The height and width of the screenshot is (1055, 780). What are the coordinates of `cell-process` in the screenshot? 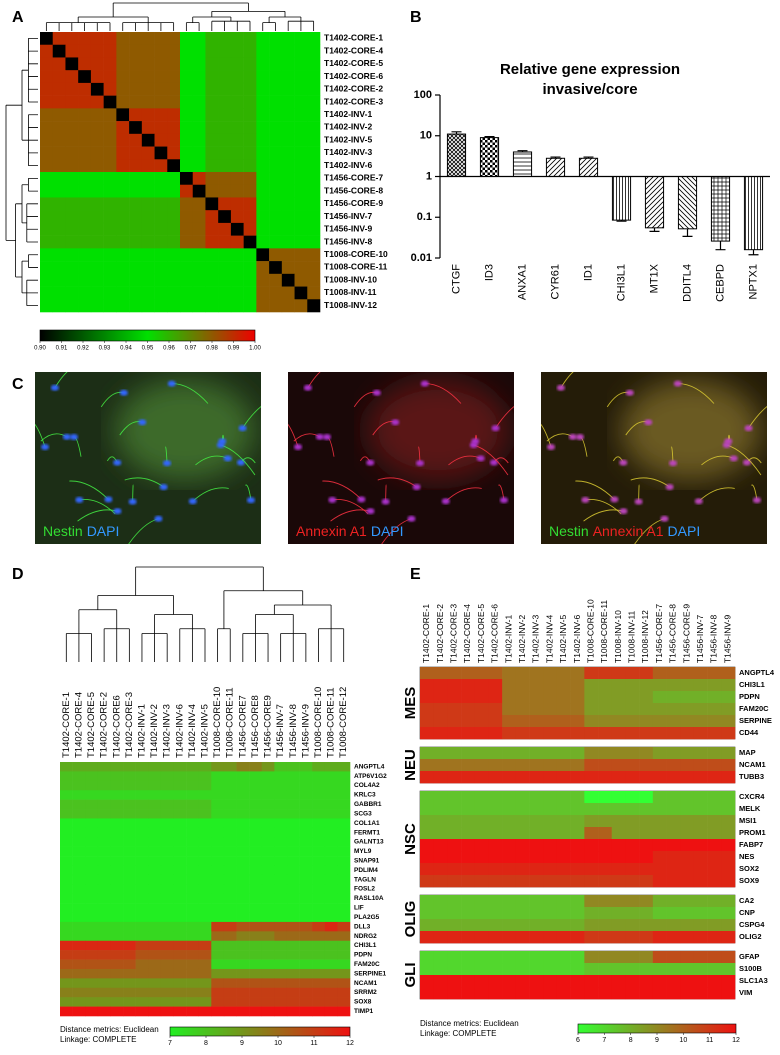 It's located at (463, 494).